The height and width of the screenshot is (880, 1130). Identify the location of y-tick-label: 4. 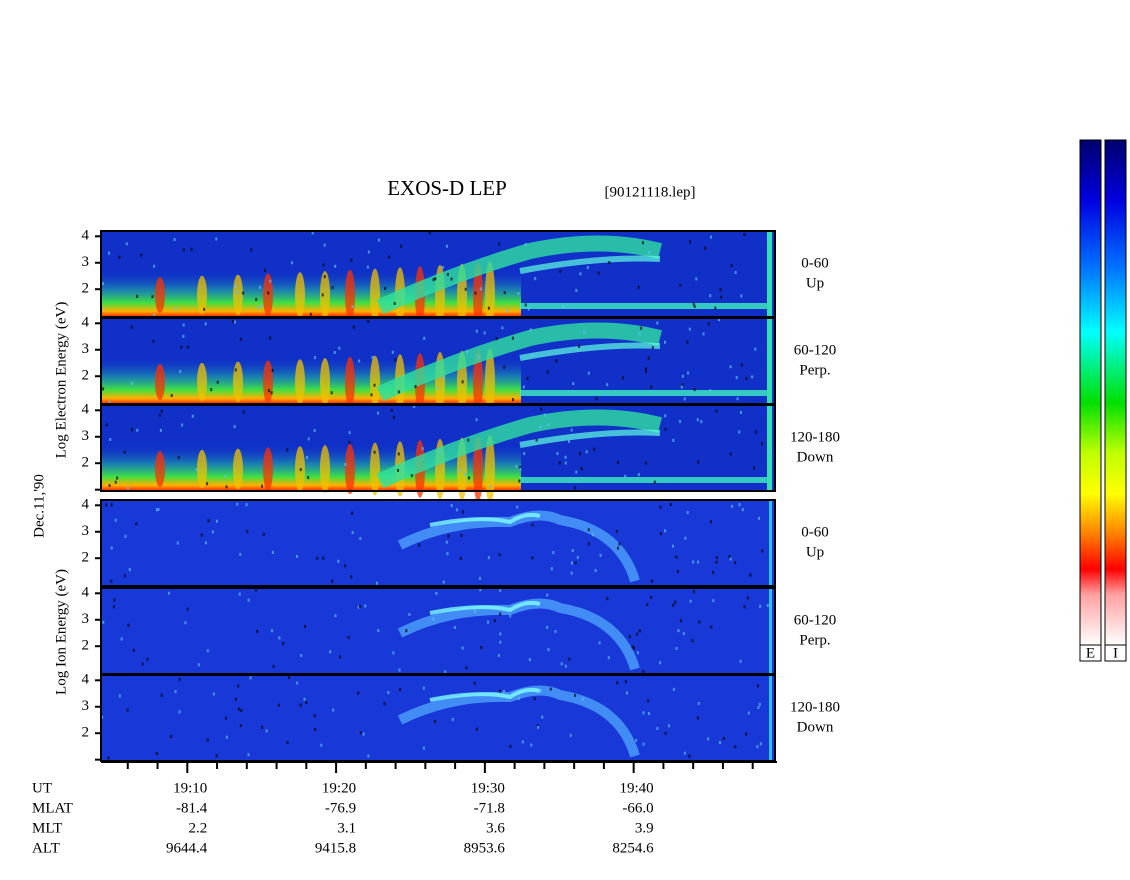
(86, 505).